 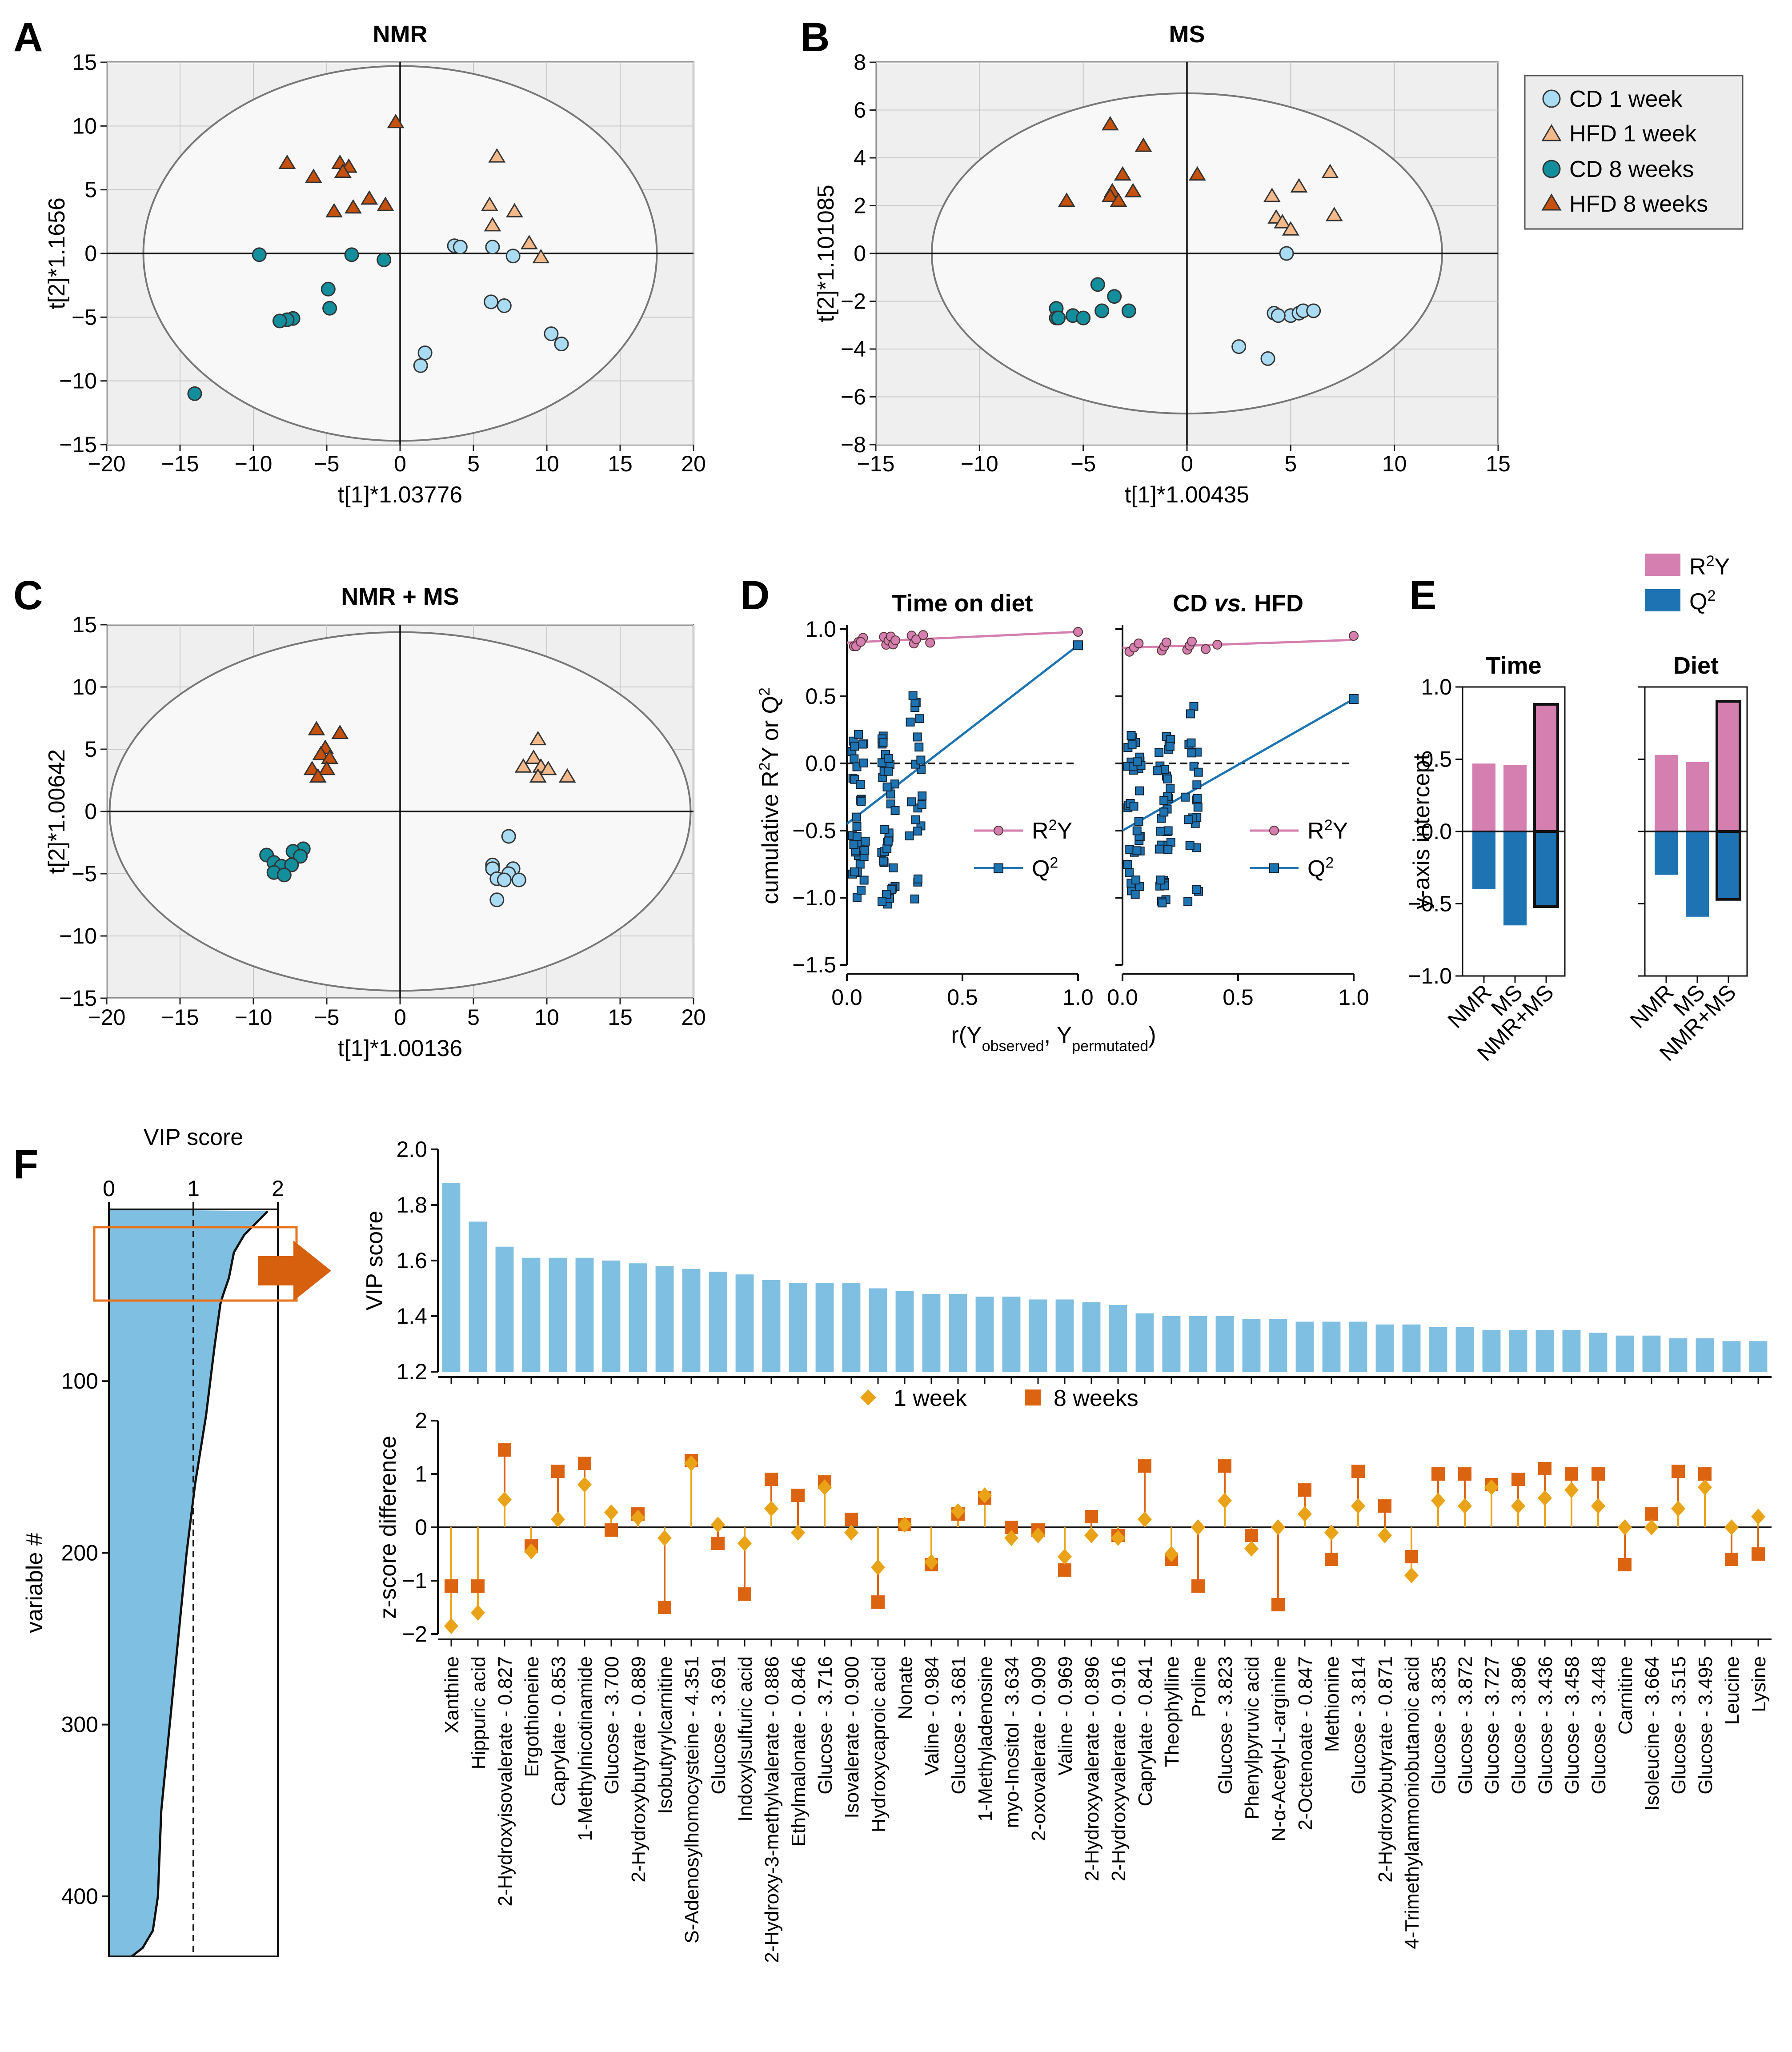 What do you see at coordinates (1679, 1725) in the screenshot?
I see `metabolite-label: Glucose - 3.515` at bounding box center [1679, 1725].